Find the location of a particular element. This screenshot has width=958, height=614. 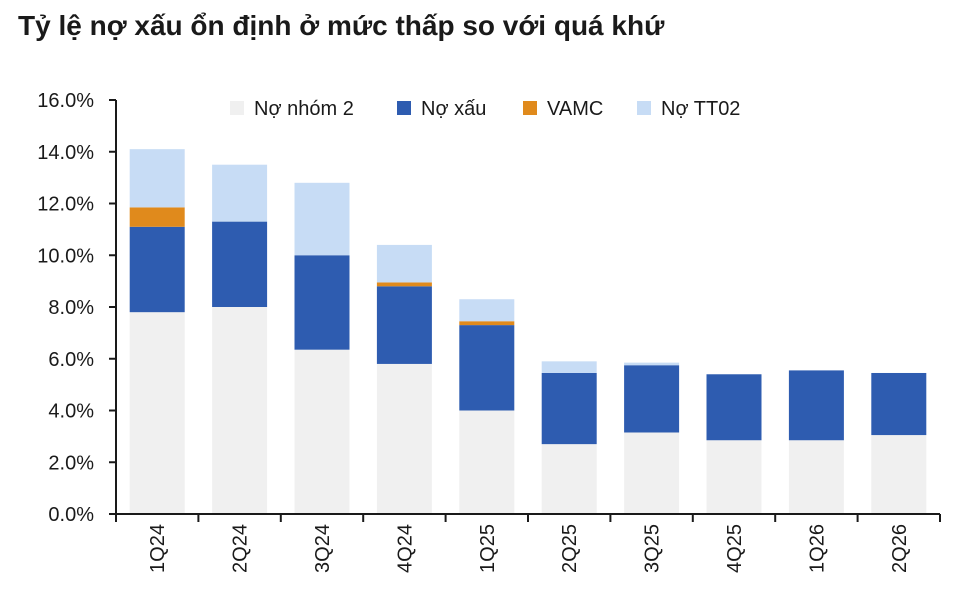

x-tick-label: 2Q25 is located at coordinates (570, 548).